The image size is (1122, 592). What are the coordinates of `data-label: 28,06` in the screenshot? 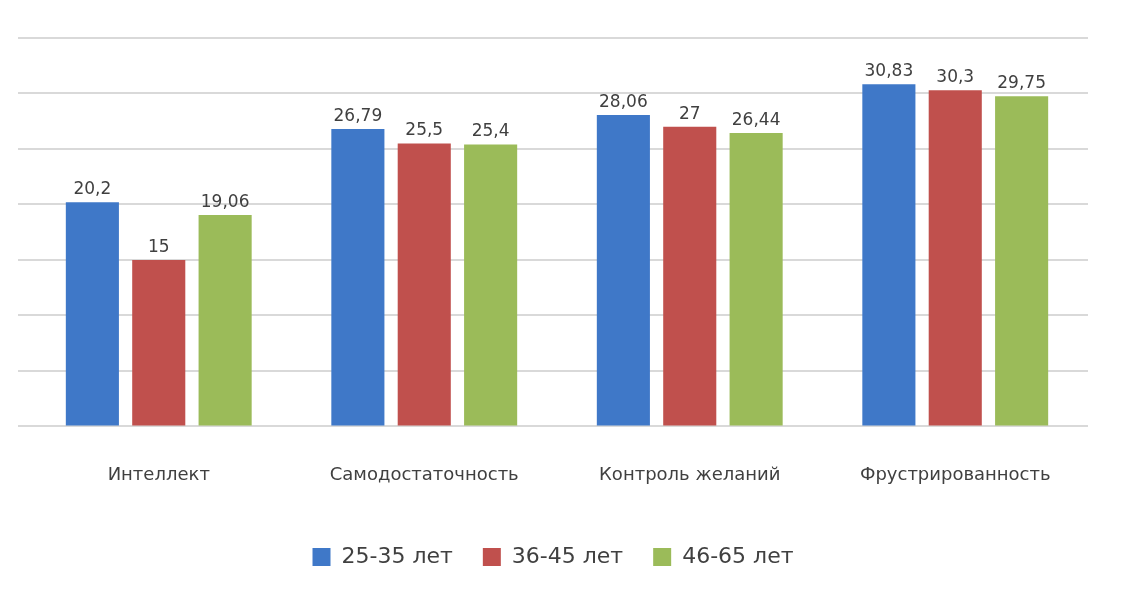 It's located at (623, 100).